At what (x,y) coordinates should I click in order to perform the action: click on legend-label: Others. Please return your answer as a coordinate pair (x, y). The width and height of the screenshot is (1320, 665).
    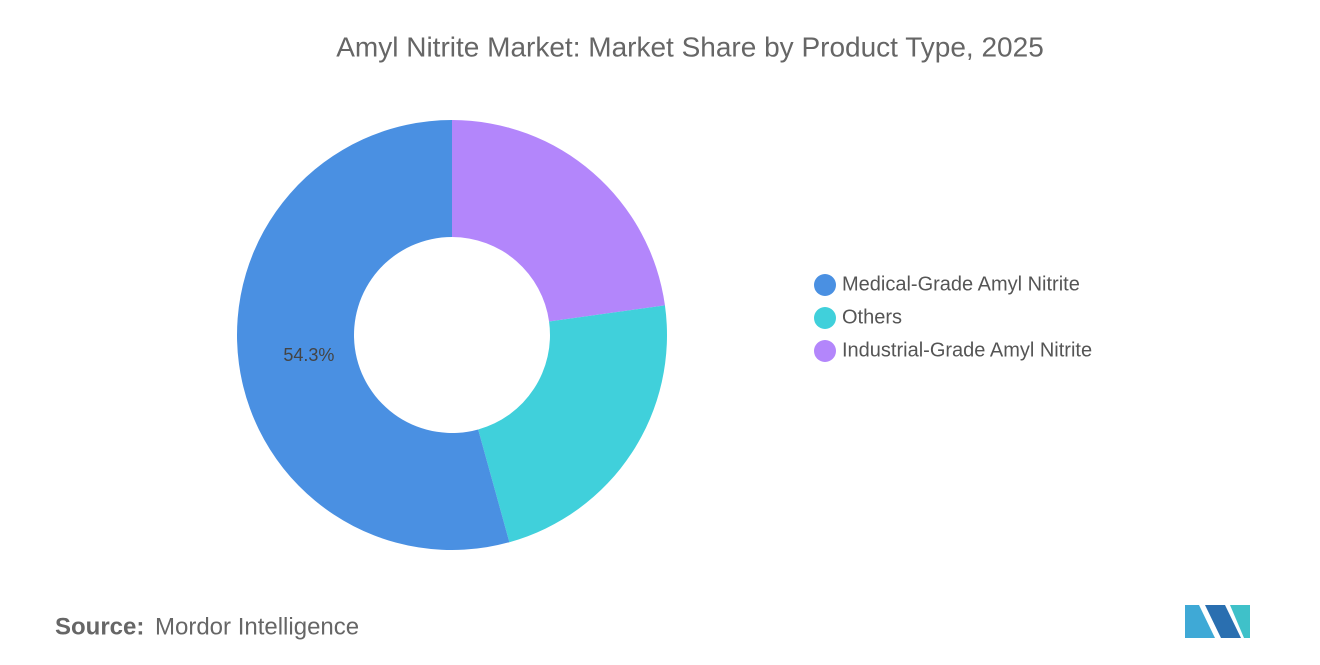
    Looking at the image, I should click on (872, 317).